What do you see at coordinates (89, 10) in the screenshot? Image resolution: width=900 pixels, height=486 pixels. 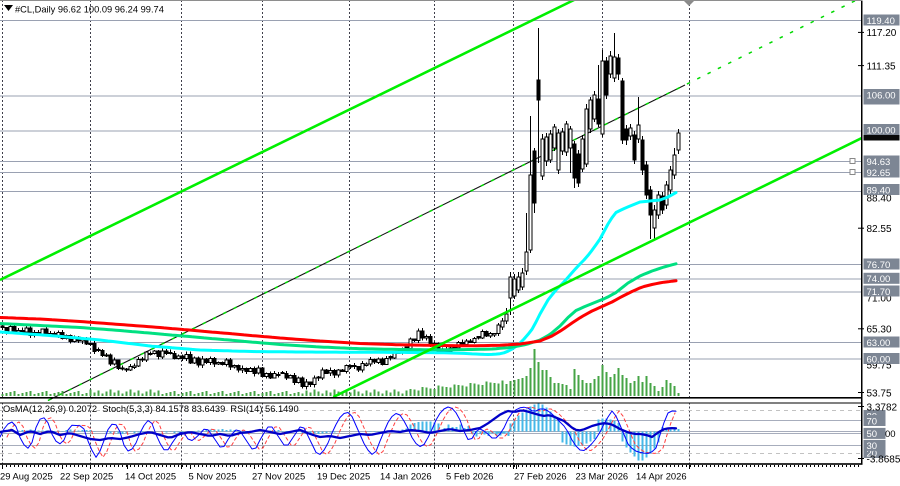 I see `svg-text:#CL,Daily 96.62 100.09 96.24: #CL,Daily 96.62 100.09 96.24 99.74` at bounding box center [89, 10].